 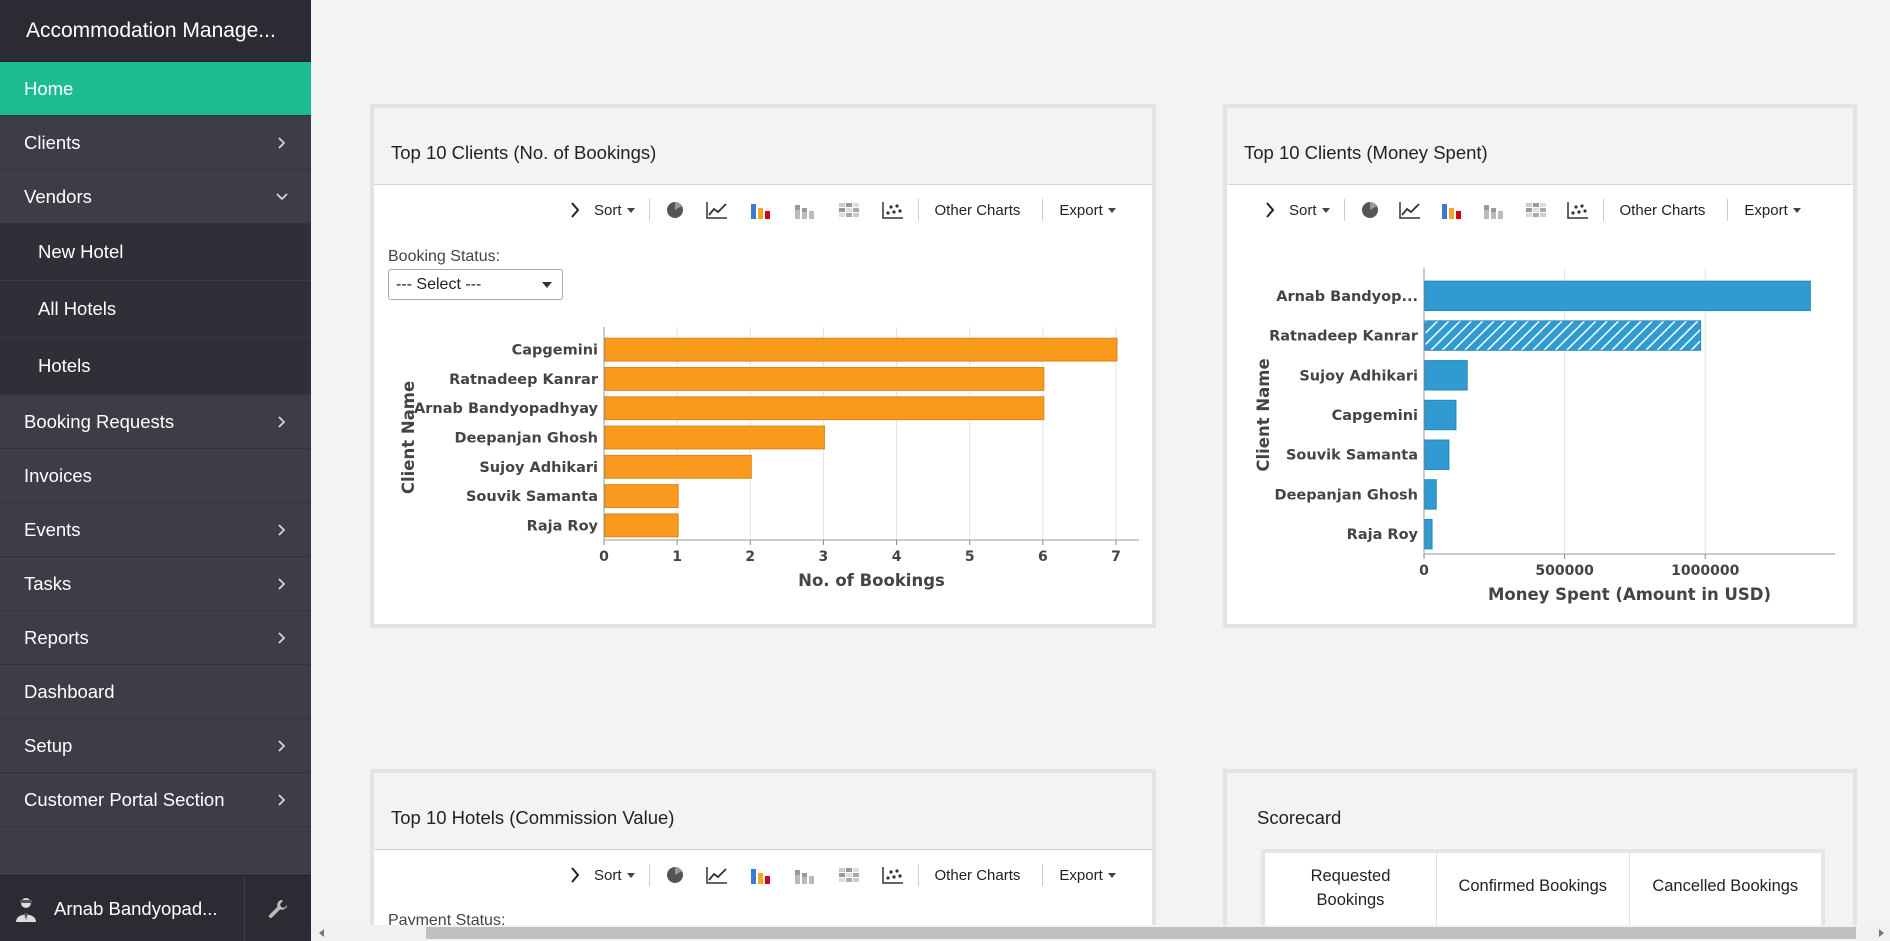 What do you see at coordinates (1881, 933) in the screenshot?
I see `scroll-right-icon` at bounding box center [1881, 933].